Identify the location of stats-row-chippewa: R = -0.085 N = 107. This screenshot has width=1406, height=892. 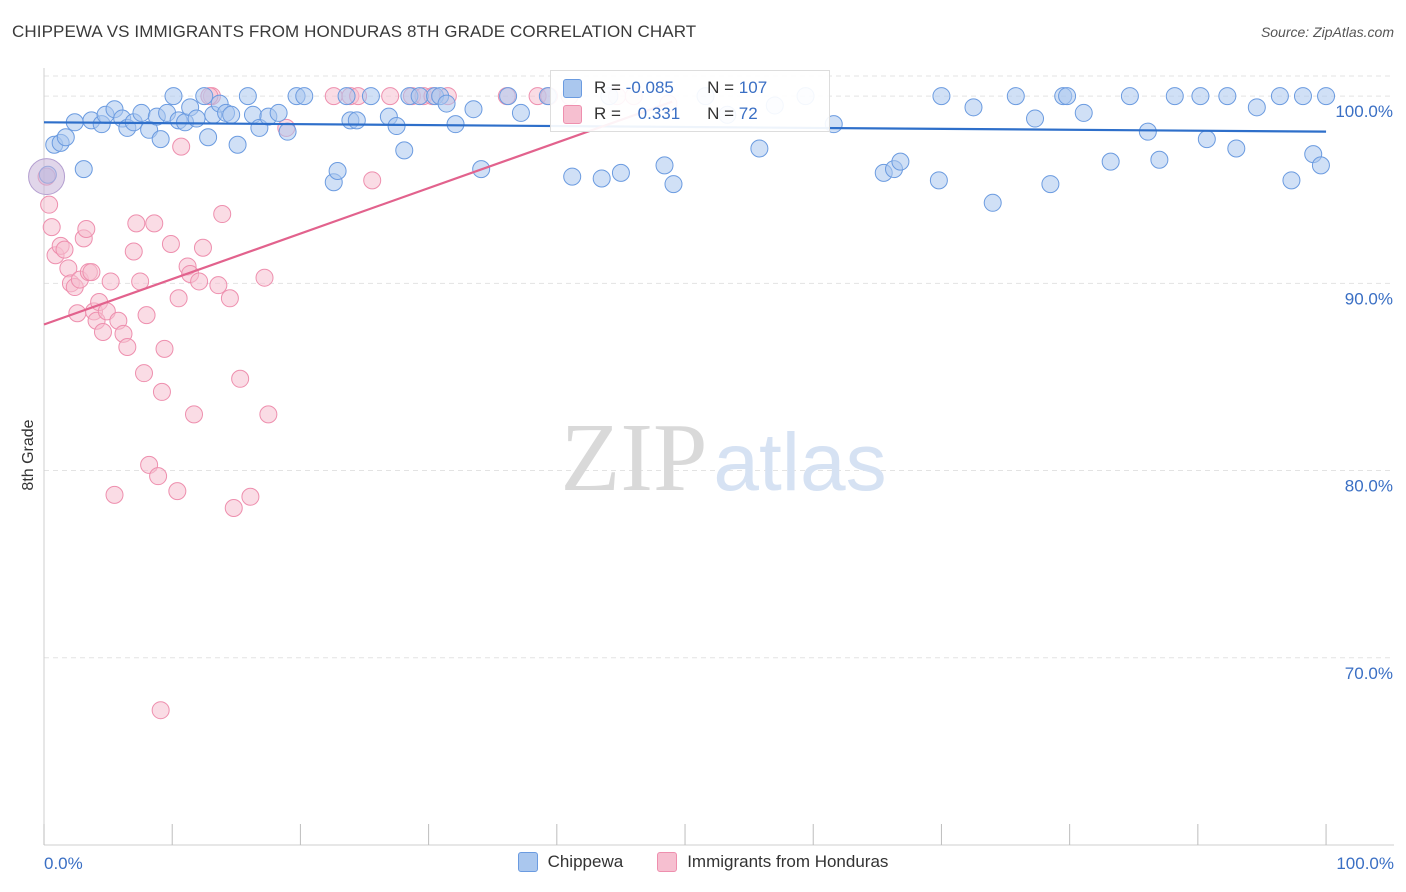
(665, 88).